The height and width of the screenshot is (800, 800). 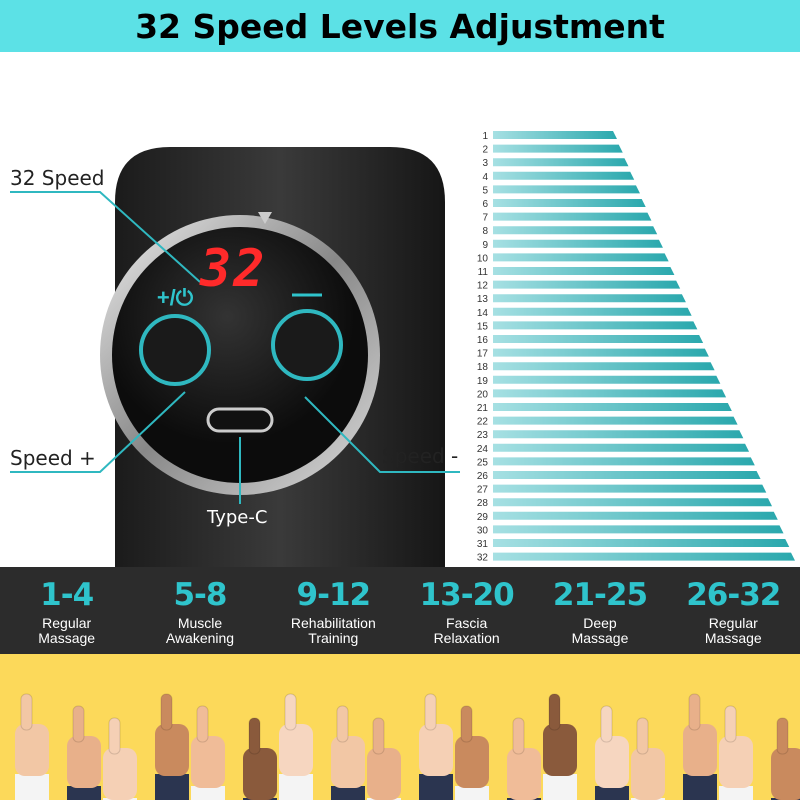 What do you see at coordinates (483, 286) in the screenshot?
I see `speed-level-label: 12` at bounding box center [483, 286].